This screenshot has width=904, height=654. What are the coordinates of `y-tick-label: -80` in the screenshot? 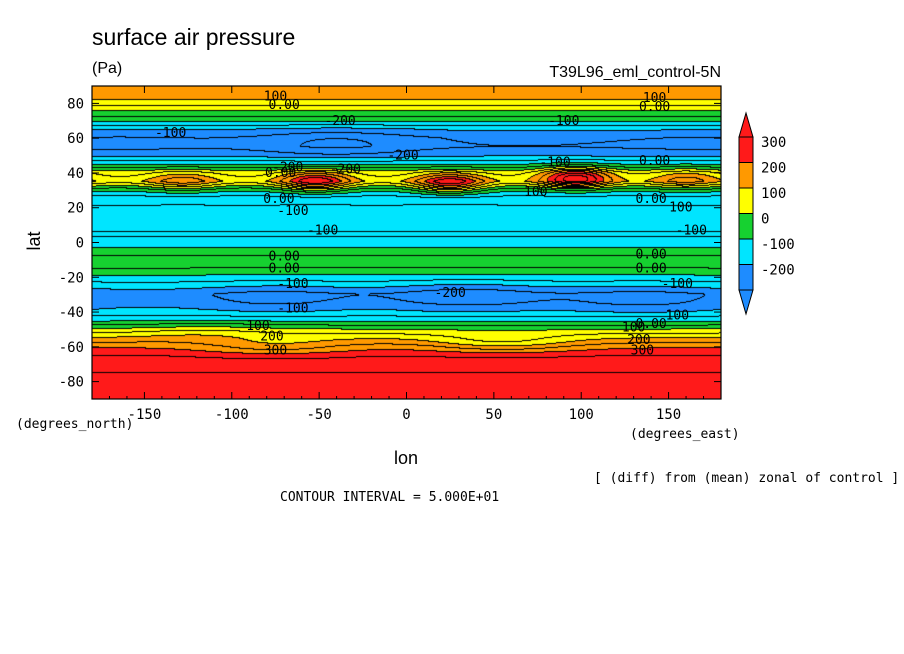 It's located at (71, 383).